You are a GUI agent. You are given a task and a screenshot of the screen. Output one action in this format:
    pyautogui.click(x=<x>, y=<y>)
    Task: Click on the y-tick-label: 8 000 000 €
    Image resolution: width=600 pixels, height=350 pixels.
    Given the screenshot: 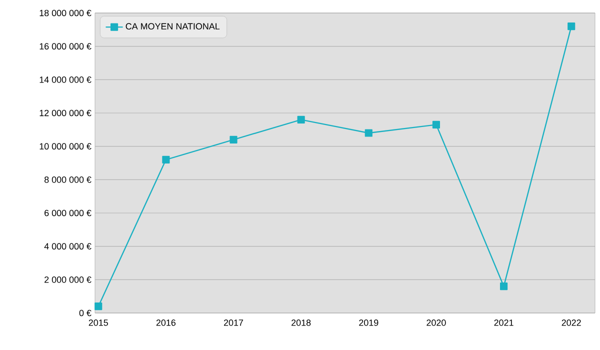 What is the action you would take?
    pyautogui.click(x=68, y=179)
    